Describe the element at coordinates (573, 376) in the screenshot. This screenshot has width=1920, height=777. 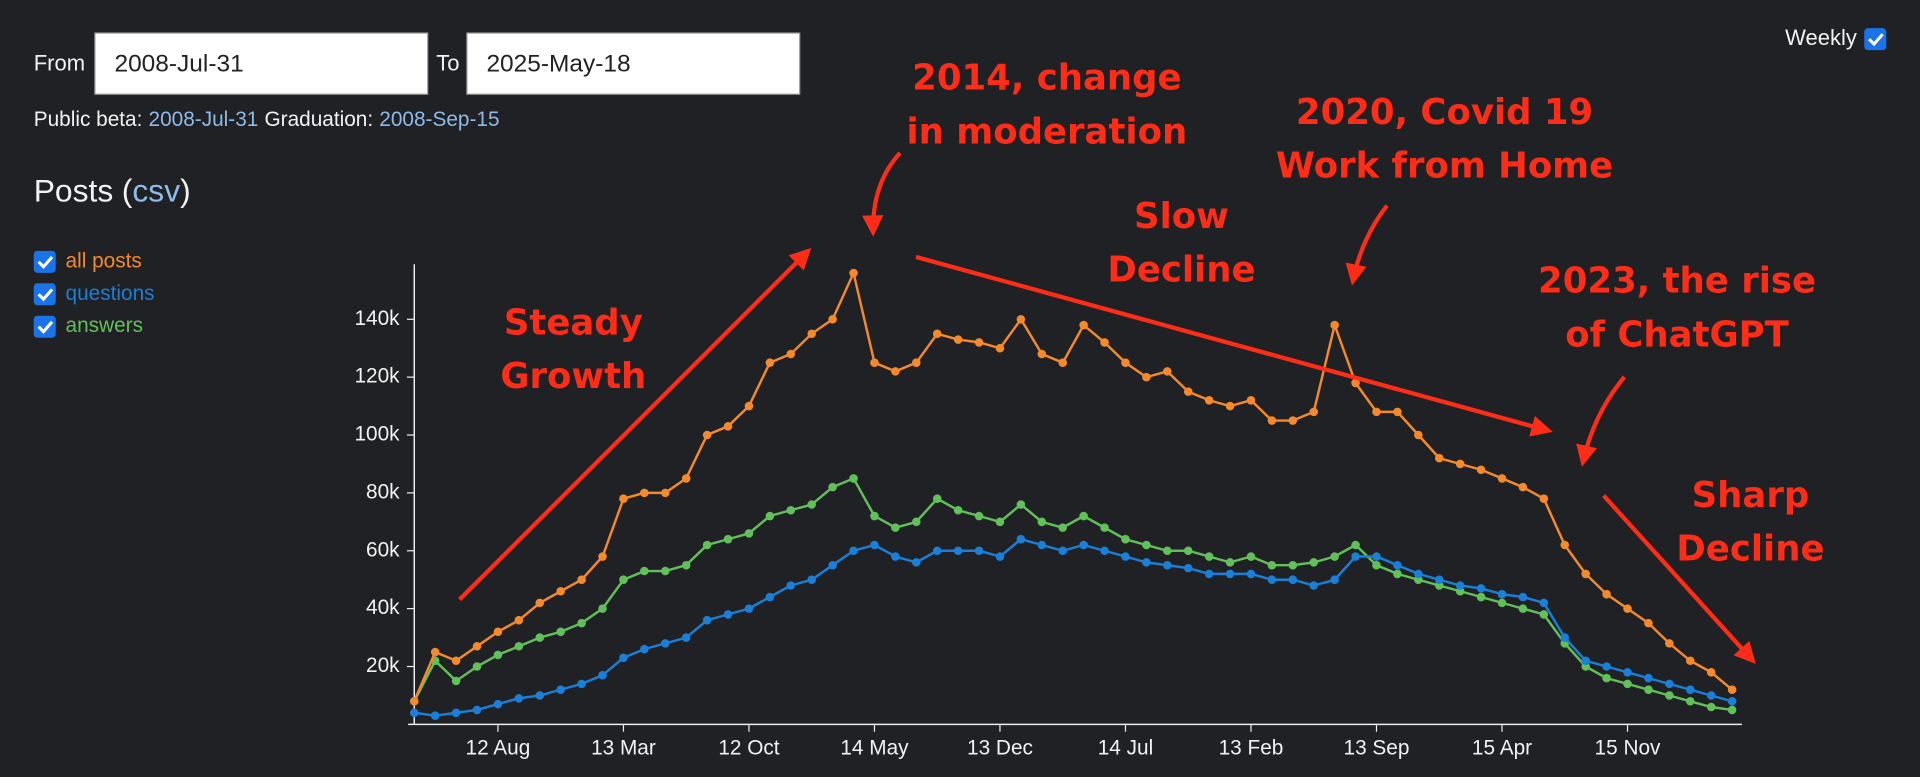
I see `annotation: Growth` at that location.